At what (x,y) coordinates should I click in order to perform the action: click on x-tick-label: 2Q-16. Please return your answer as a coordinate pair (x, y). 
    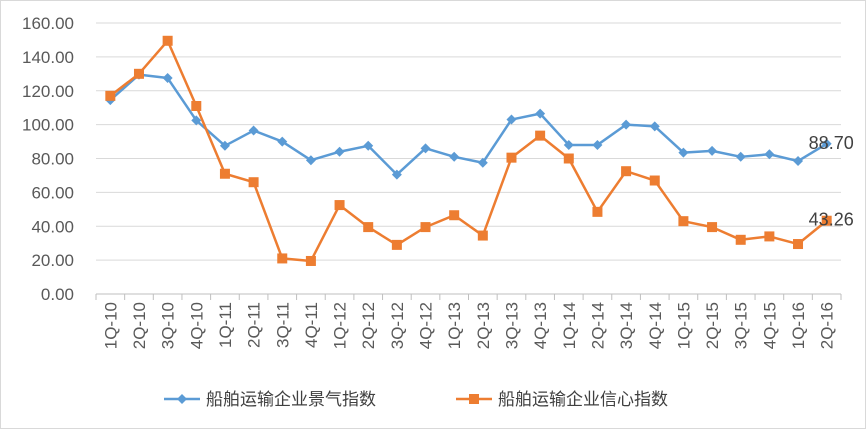
    Looking at the image, I should click on (827, 325).